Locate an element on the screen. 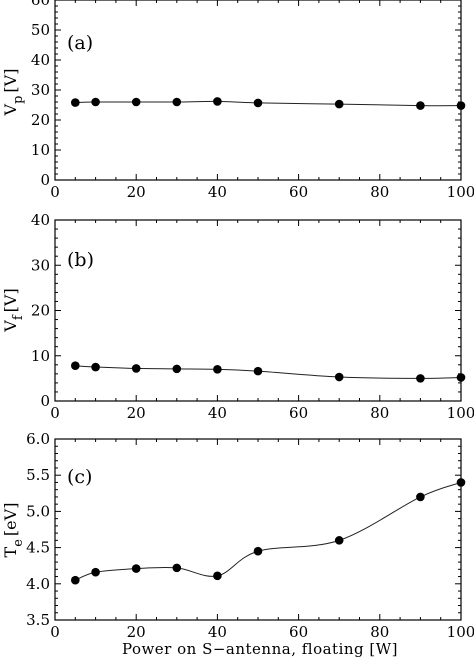 This screenshot has height=658, width=474. y-tick-label: 4.0 is located at coordinates (38, 584).